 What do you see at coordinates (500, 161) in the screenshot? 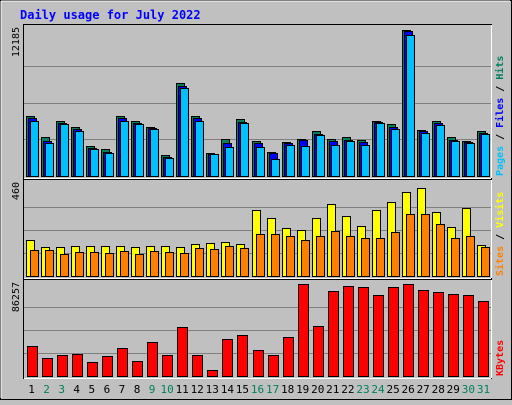
I see `legend-pages: Pages` at bounding box center [500, 161].